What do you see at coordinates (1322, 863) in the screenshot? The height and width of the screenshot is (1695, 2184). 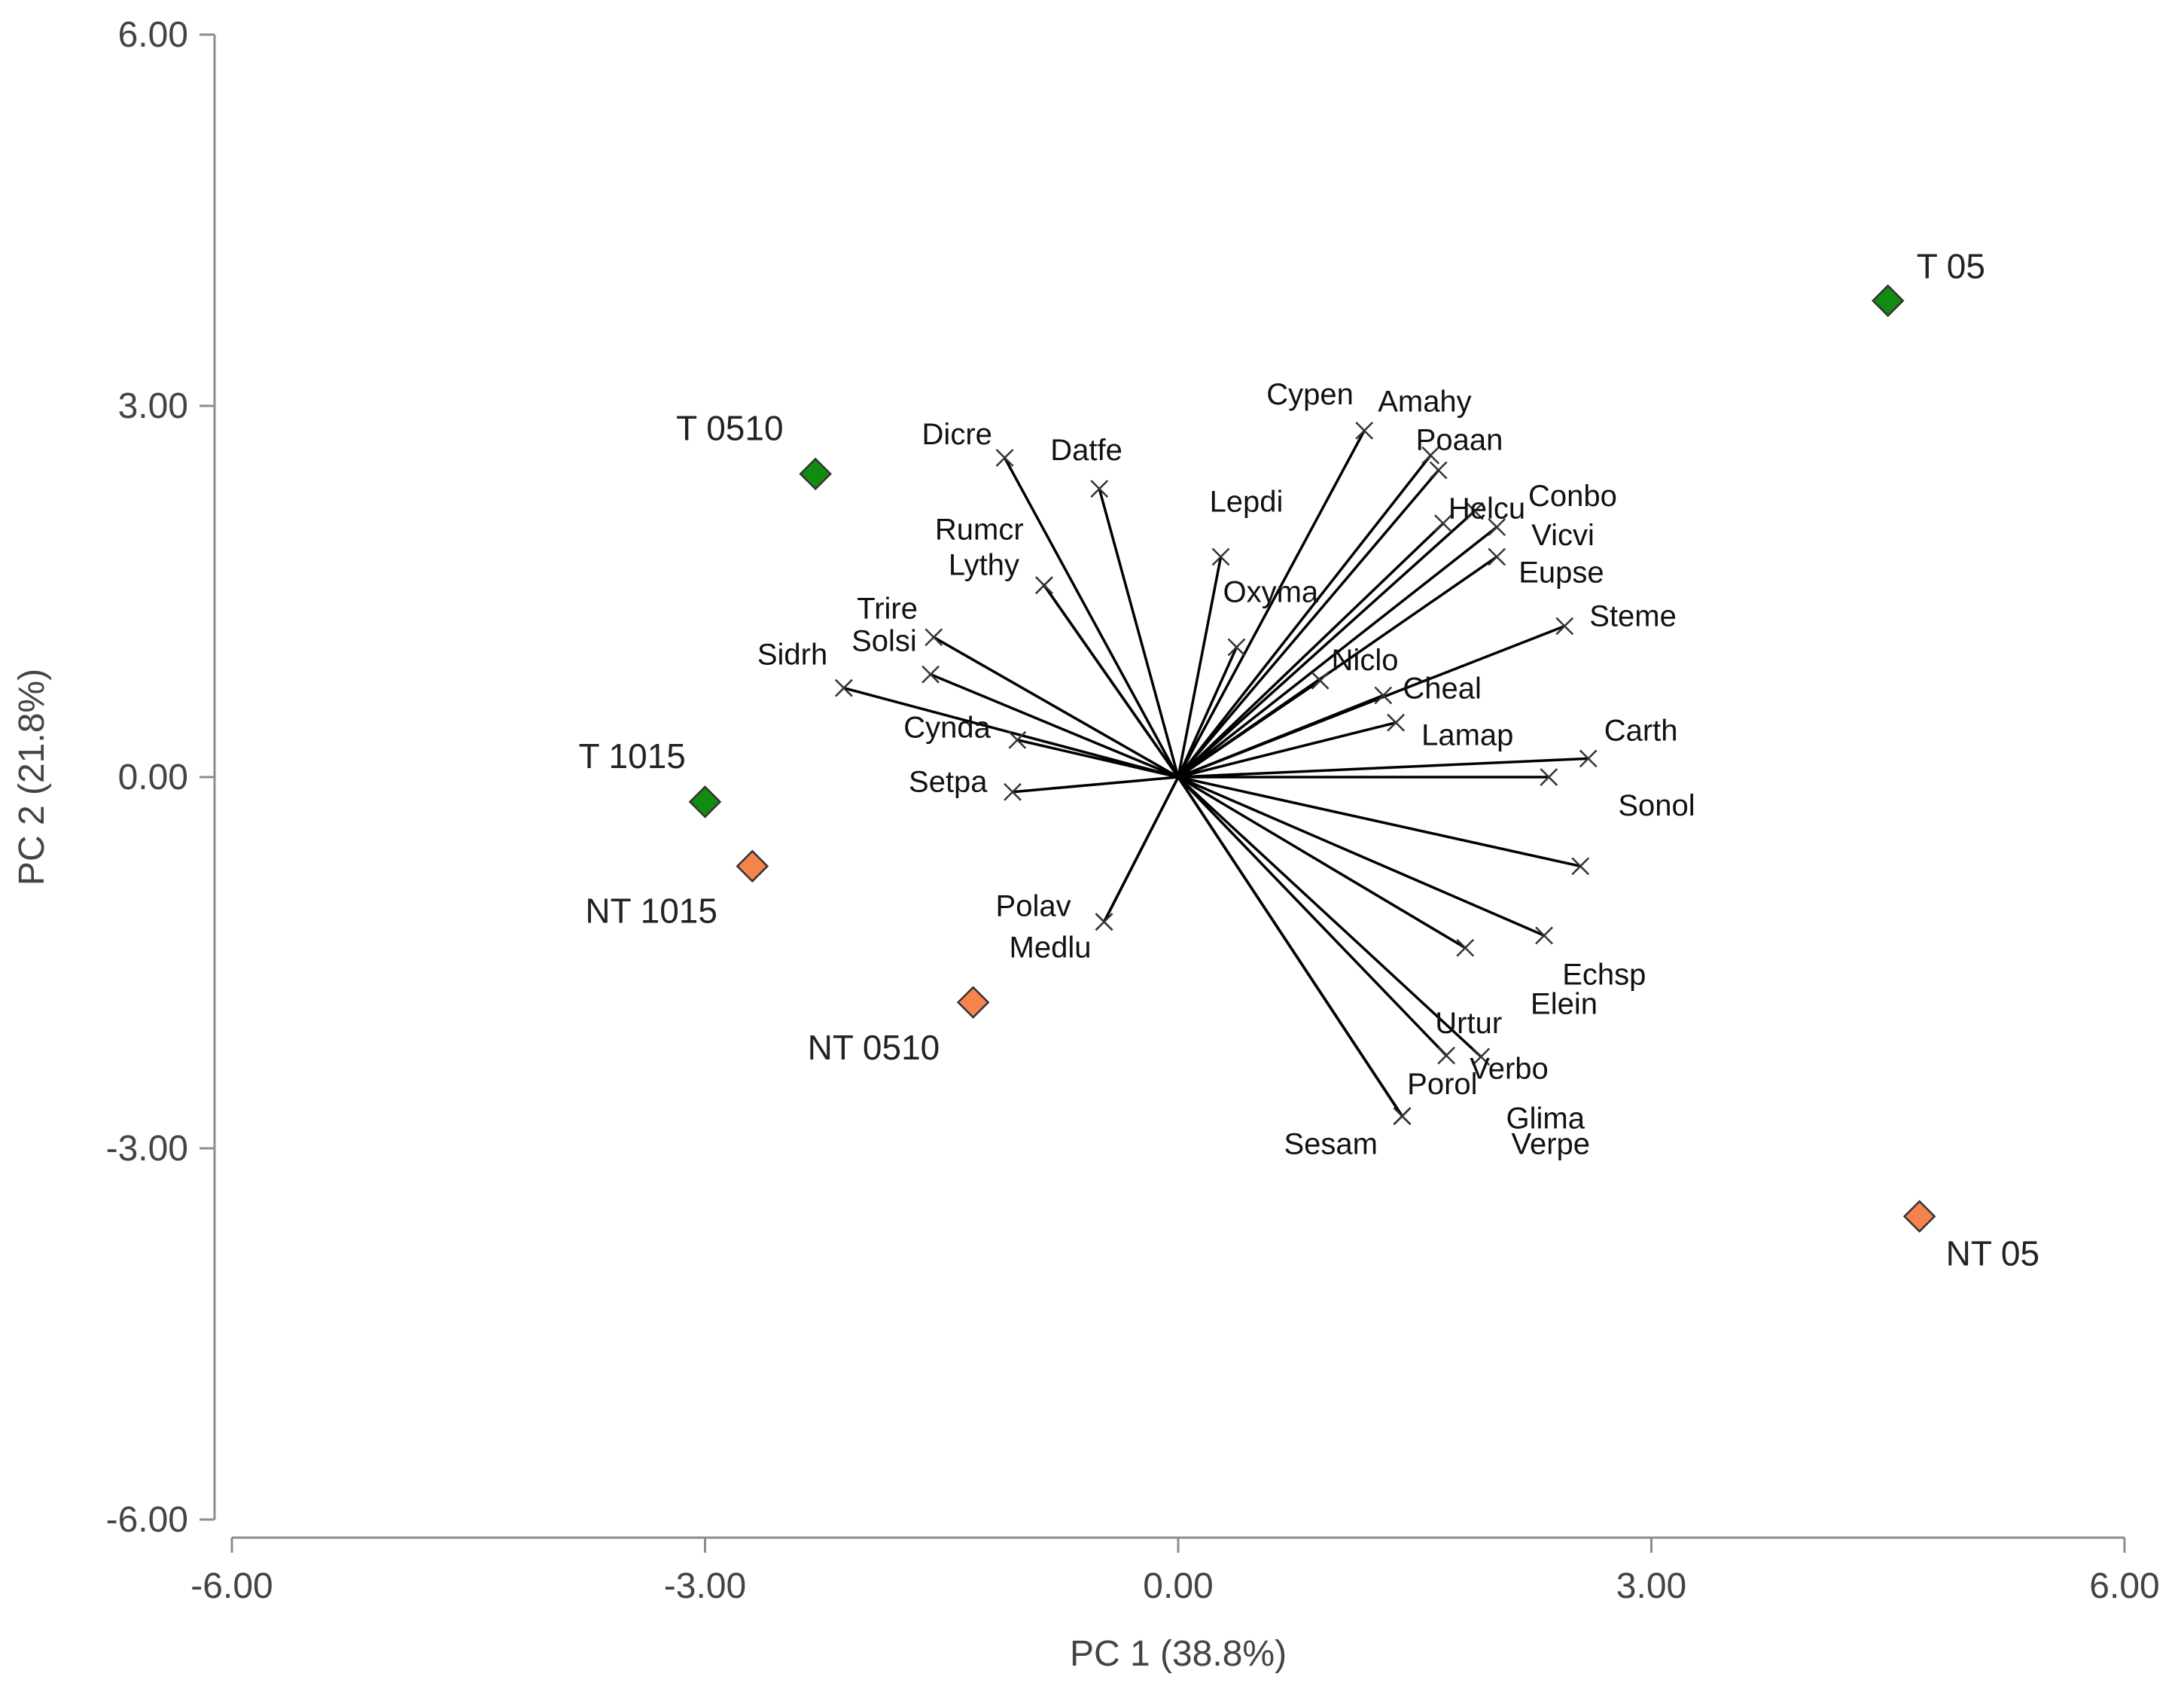 I see `vector-urtur` at bounding box center [1322, 863].